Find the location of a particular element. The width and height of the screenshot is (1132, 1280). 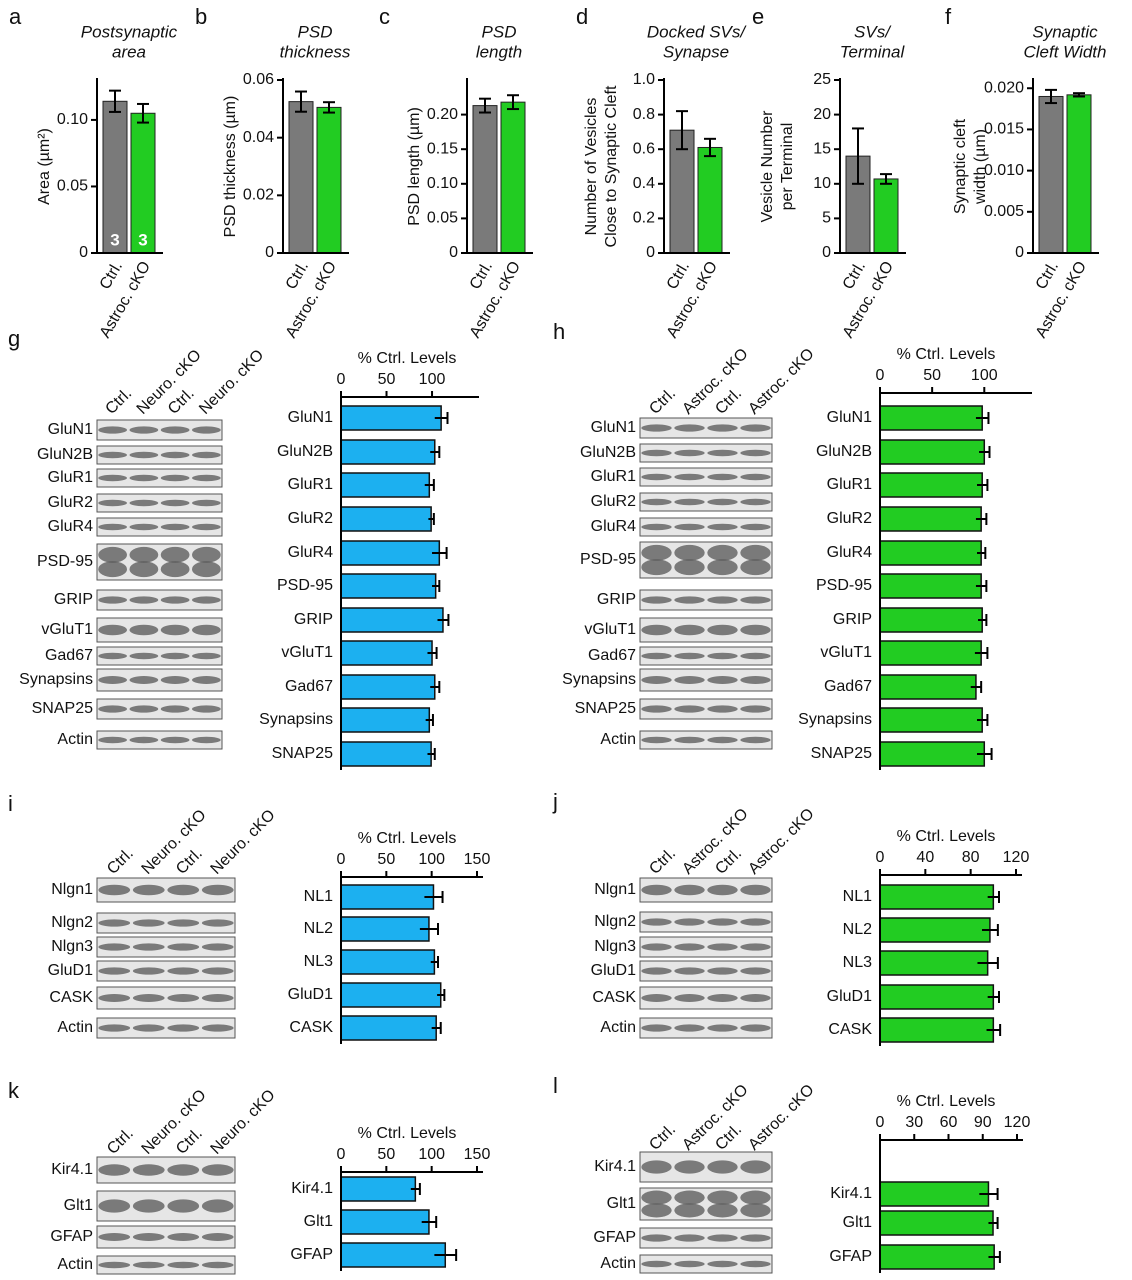

y-tick-label: 25 is located at coordinates (822, 79).